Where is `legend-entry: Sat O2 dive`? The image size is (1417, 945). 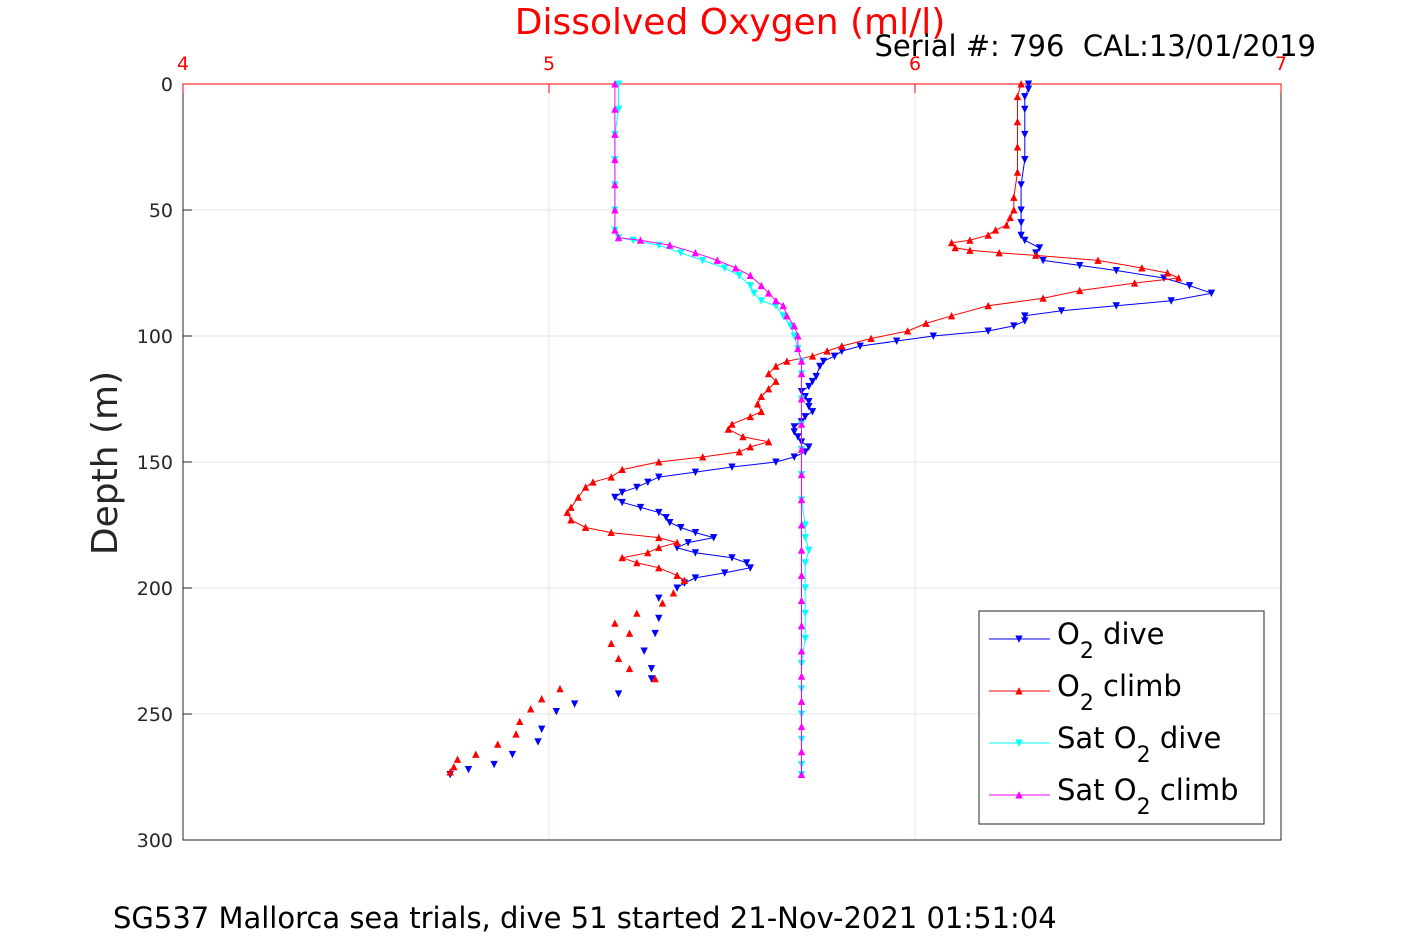
legend-entry: Sat O2 dive is located at coordinates (1105, 744).